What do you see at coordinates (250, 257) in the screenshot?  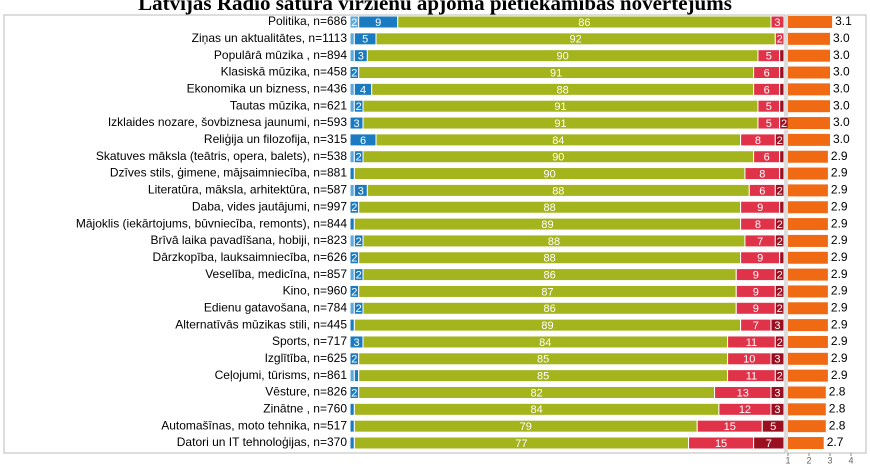 I see `category-label: Dārzkopība, lauksaimniecība, n=626` at bounding box center [250, 257].